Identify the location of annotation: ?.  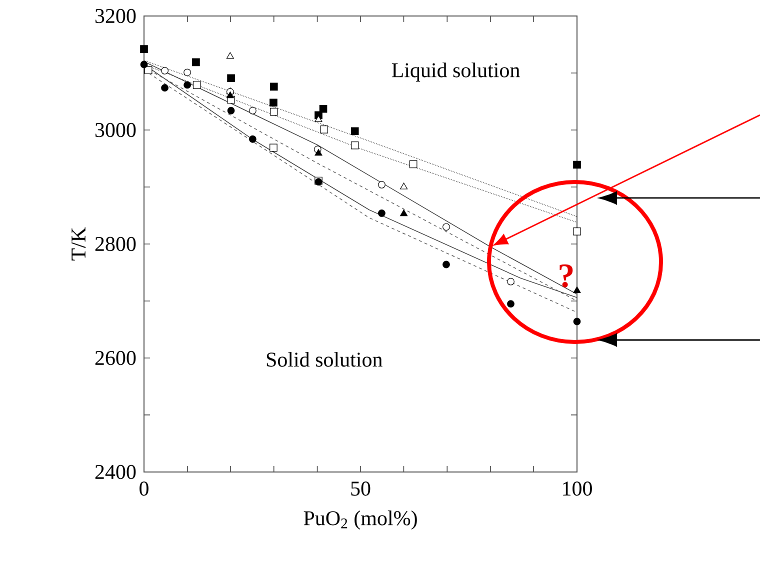
(566, 276).